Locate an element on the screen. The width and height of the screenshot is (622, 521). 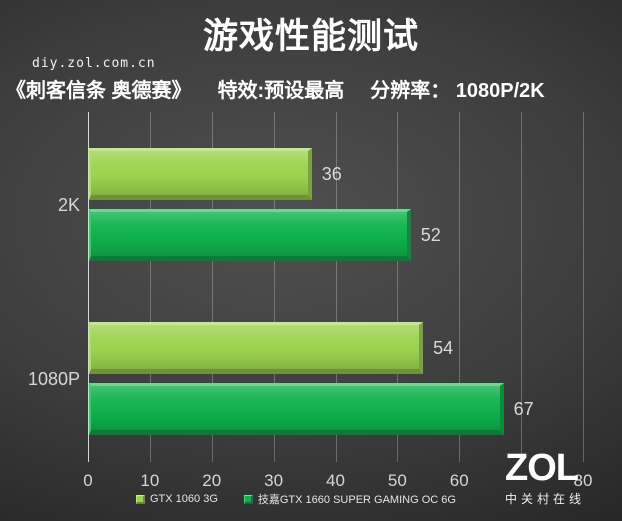
legend-item: 技嘉GTX 1660 SUPER GAMING OC 6G is located at coordinates (349, 499).